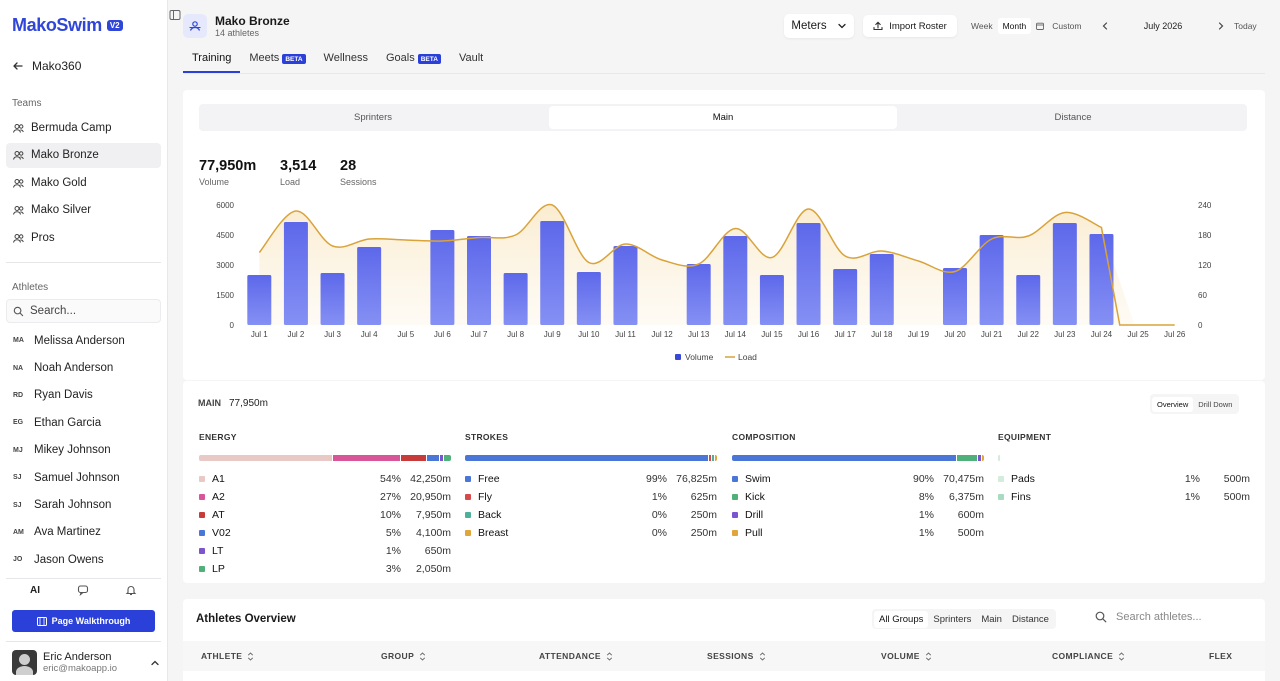 The height and width of the screenshot is (681, 1280). Describe the element at coordinates (83, 450) in the screenshot. I see `sidebar-athlete-item: MJ Mikey Johnson` at that location.